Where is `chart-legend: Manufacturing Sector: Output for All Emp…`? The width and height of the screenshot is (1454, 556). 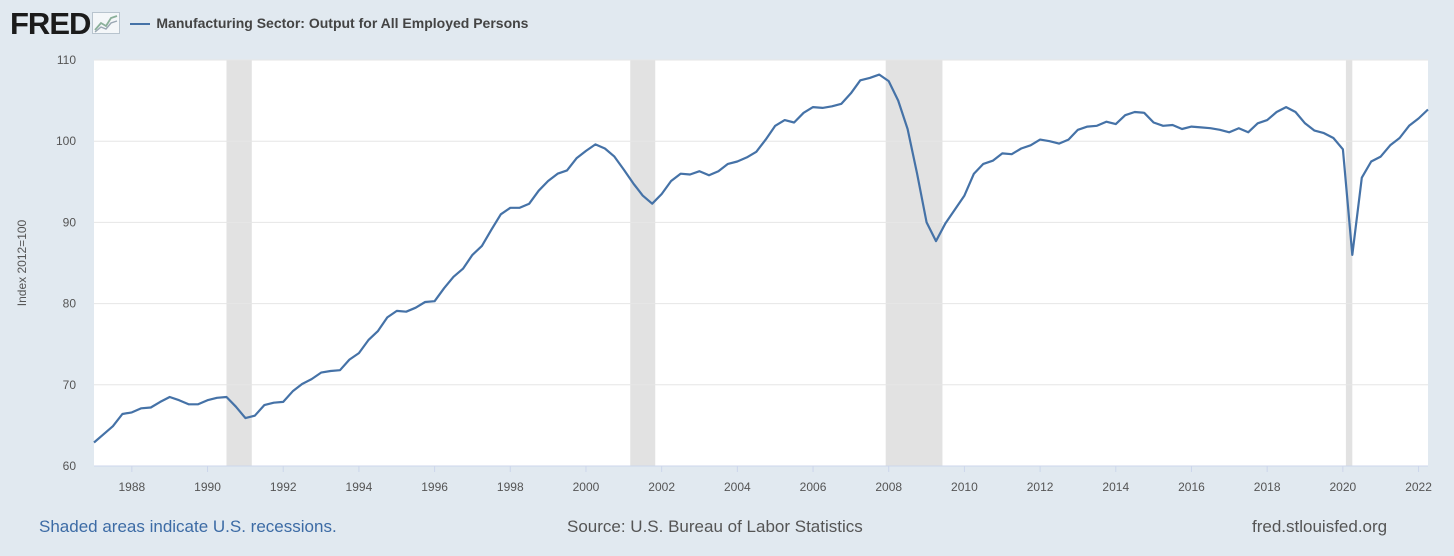
chart-legend: Manufacturing Sector: Output for All Emp… is located at coordinates (329, 23).